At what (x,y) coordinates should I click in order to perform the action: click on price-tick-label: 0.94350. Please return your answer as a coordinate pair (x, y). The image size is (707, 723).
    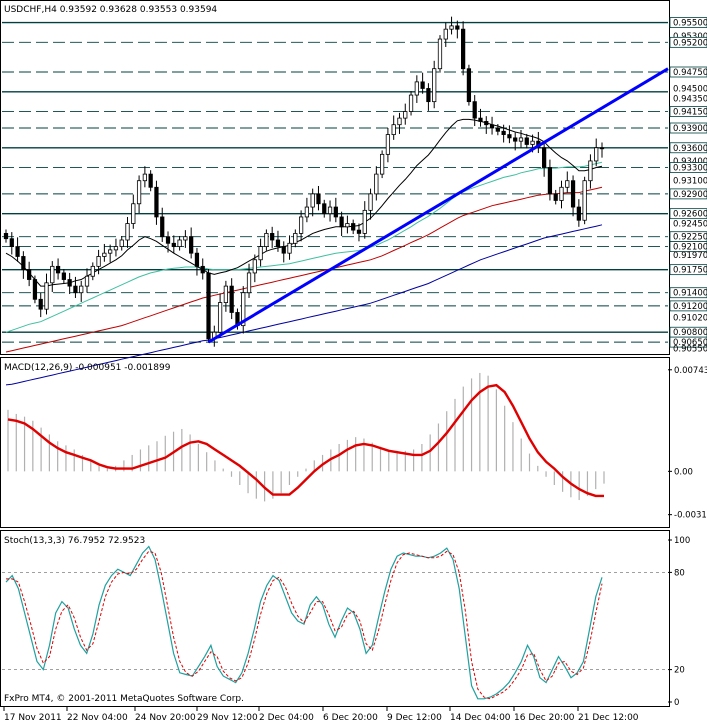
    Looking at the image, I should click on (690, 99).